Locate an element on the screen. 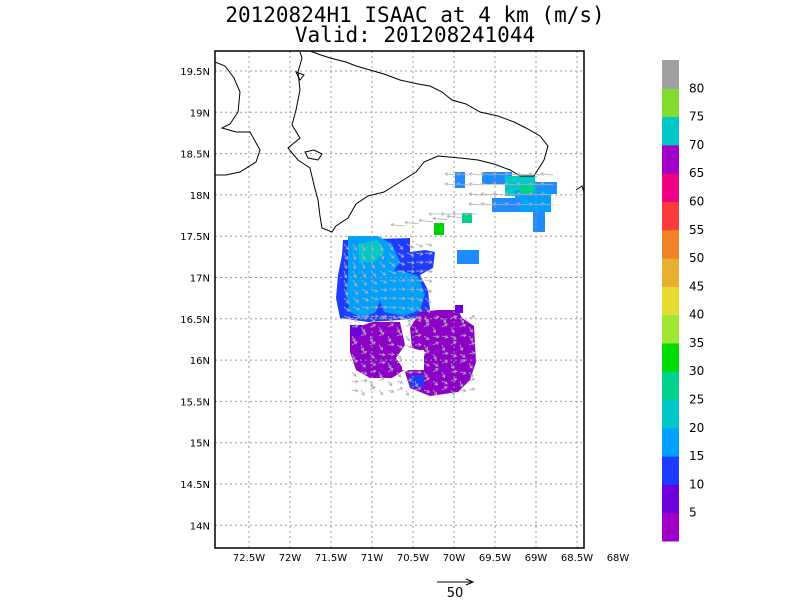 The image size is (800, 600). lon-tick-label: 71W is located at coordinates (372, 558).